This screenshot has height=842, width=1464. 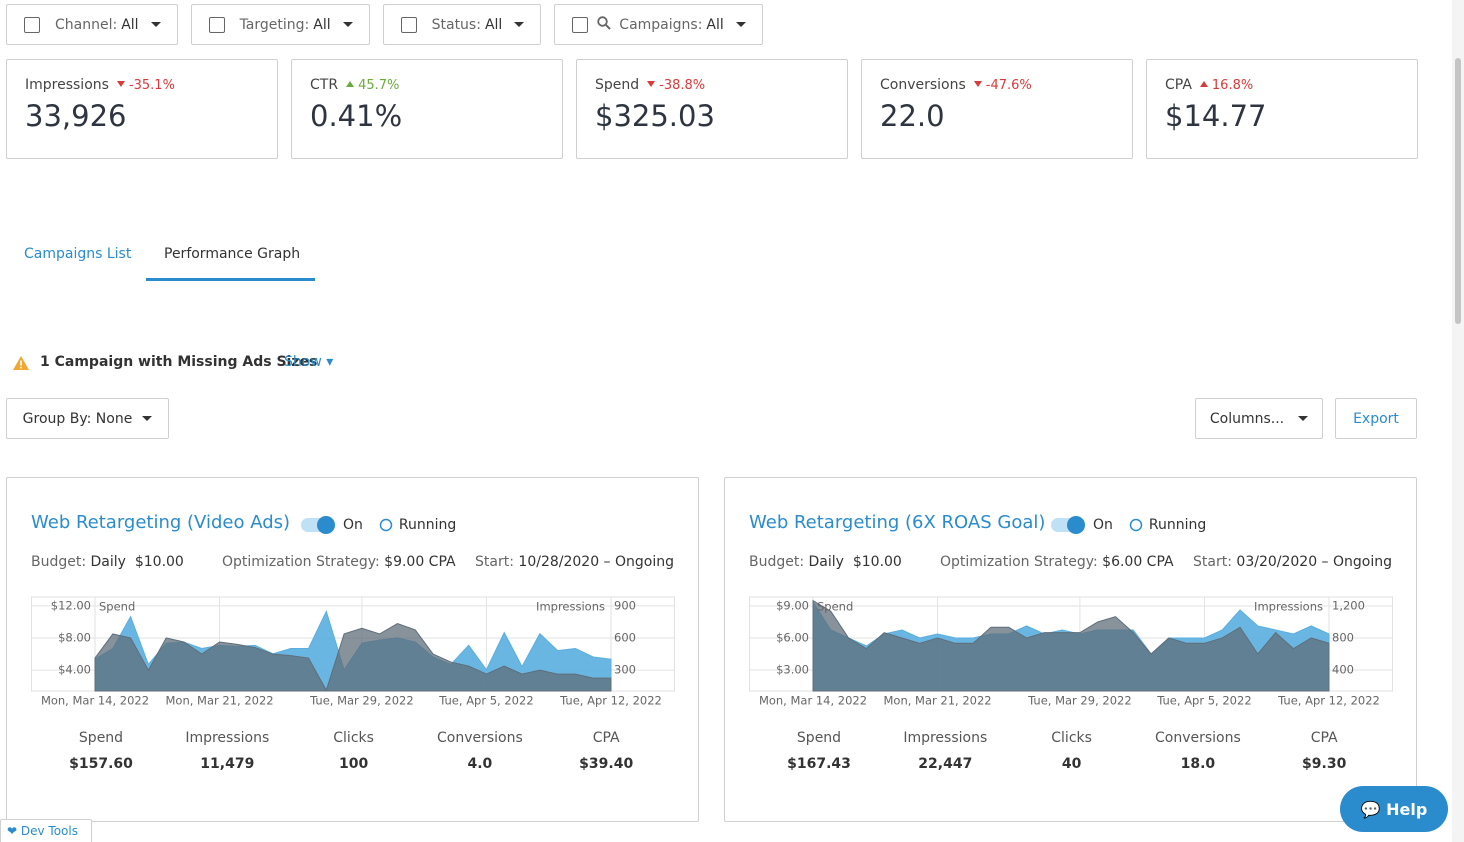 What do you see at coordinates (792, 669) in the screenshot?
I see `y-tick-label: $3.00` at bounding box center [792, 669].